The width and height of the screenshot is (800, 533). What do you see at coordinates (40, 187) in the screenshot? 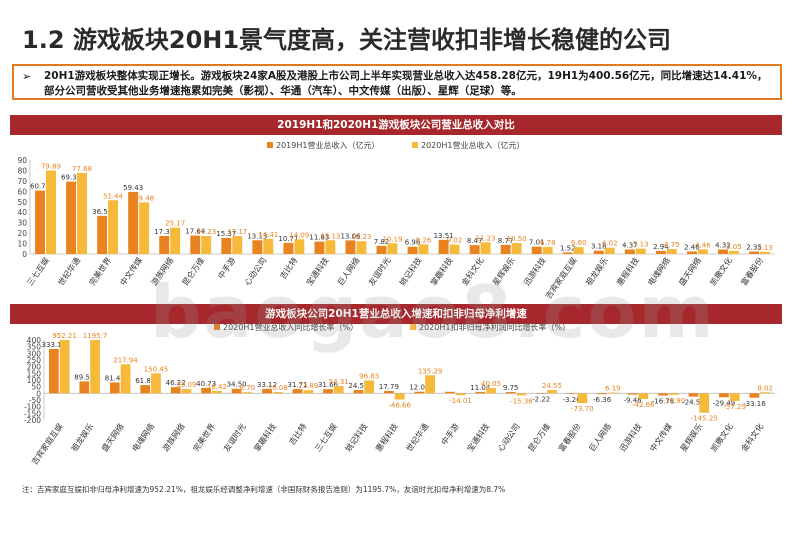
I see `data-label: 60.71` at bounding box center [40, 187].